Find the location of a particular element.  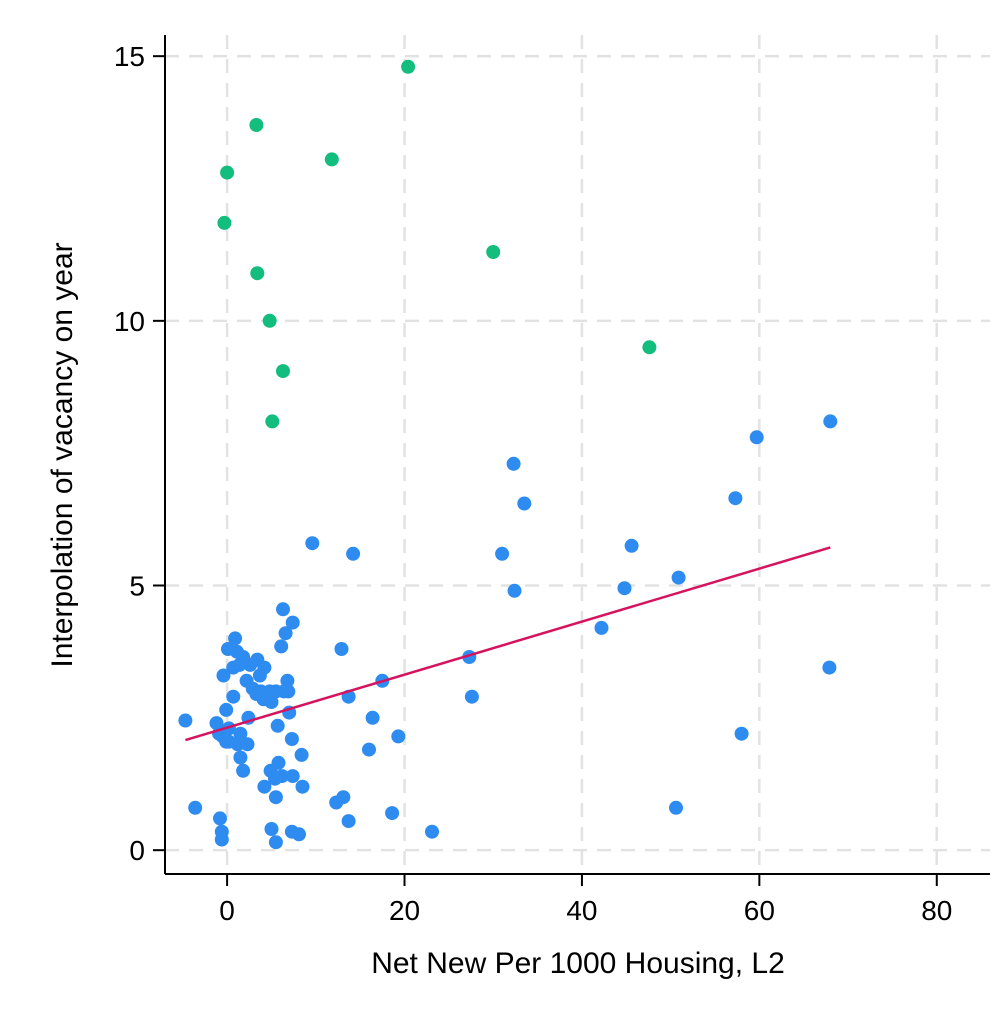

fit-line is located at coordinates (508, 644).